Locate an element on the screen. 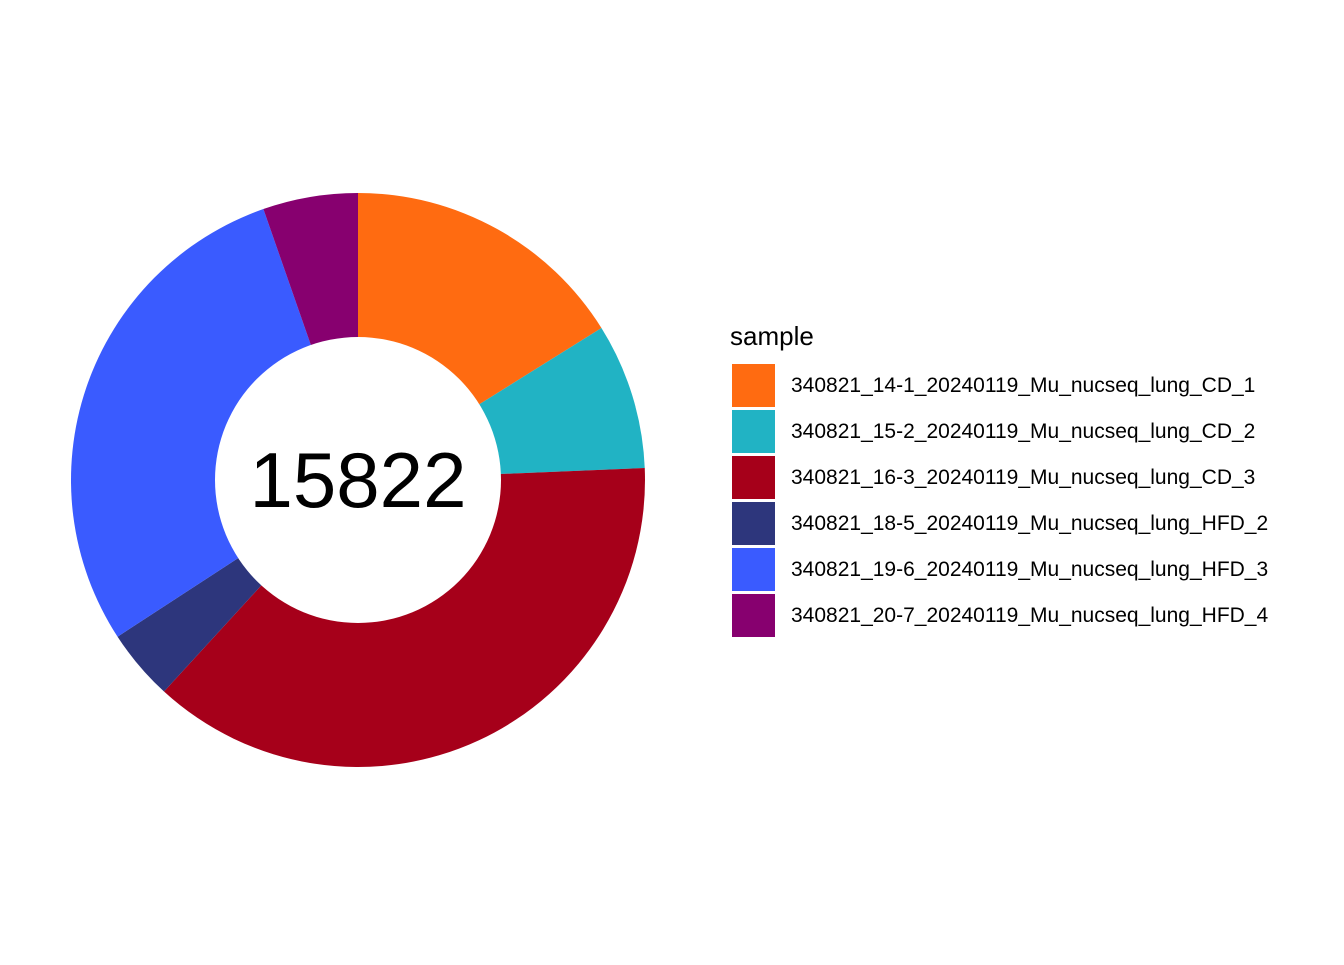  legend-label-3: 340821_16-3_20240119_Mu_nucseq_lung_CD_3 is located at coordinates (1023, 477).